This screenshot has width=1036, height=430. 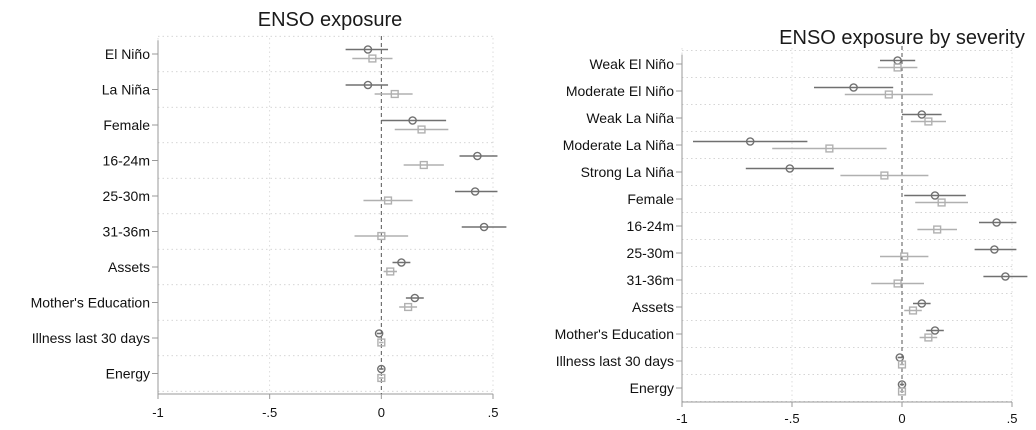 I want to click on y-tick-label: Weak El Niño, so click(x=631, y=64).